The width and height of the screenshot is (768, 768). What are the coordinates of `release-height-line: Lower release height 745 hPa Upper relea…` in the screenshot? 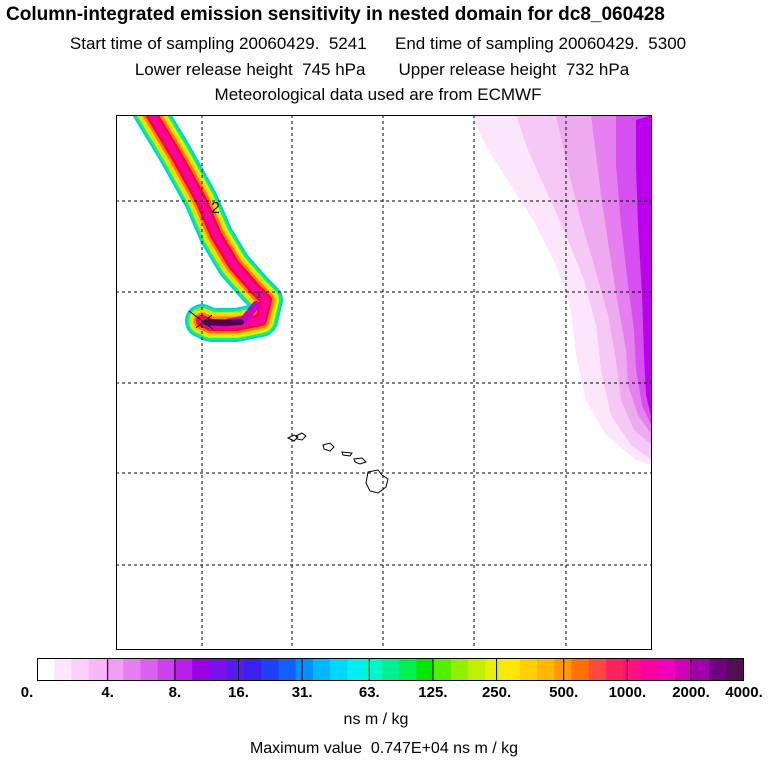 It's located at (383, 70).